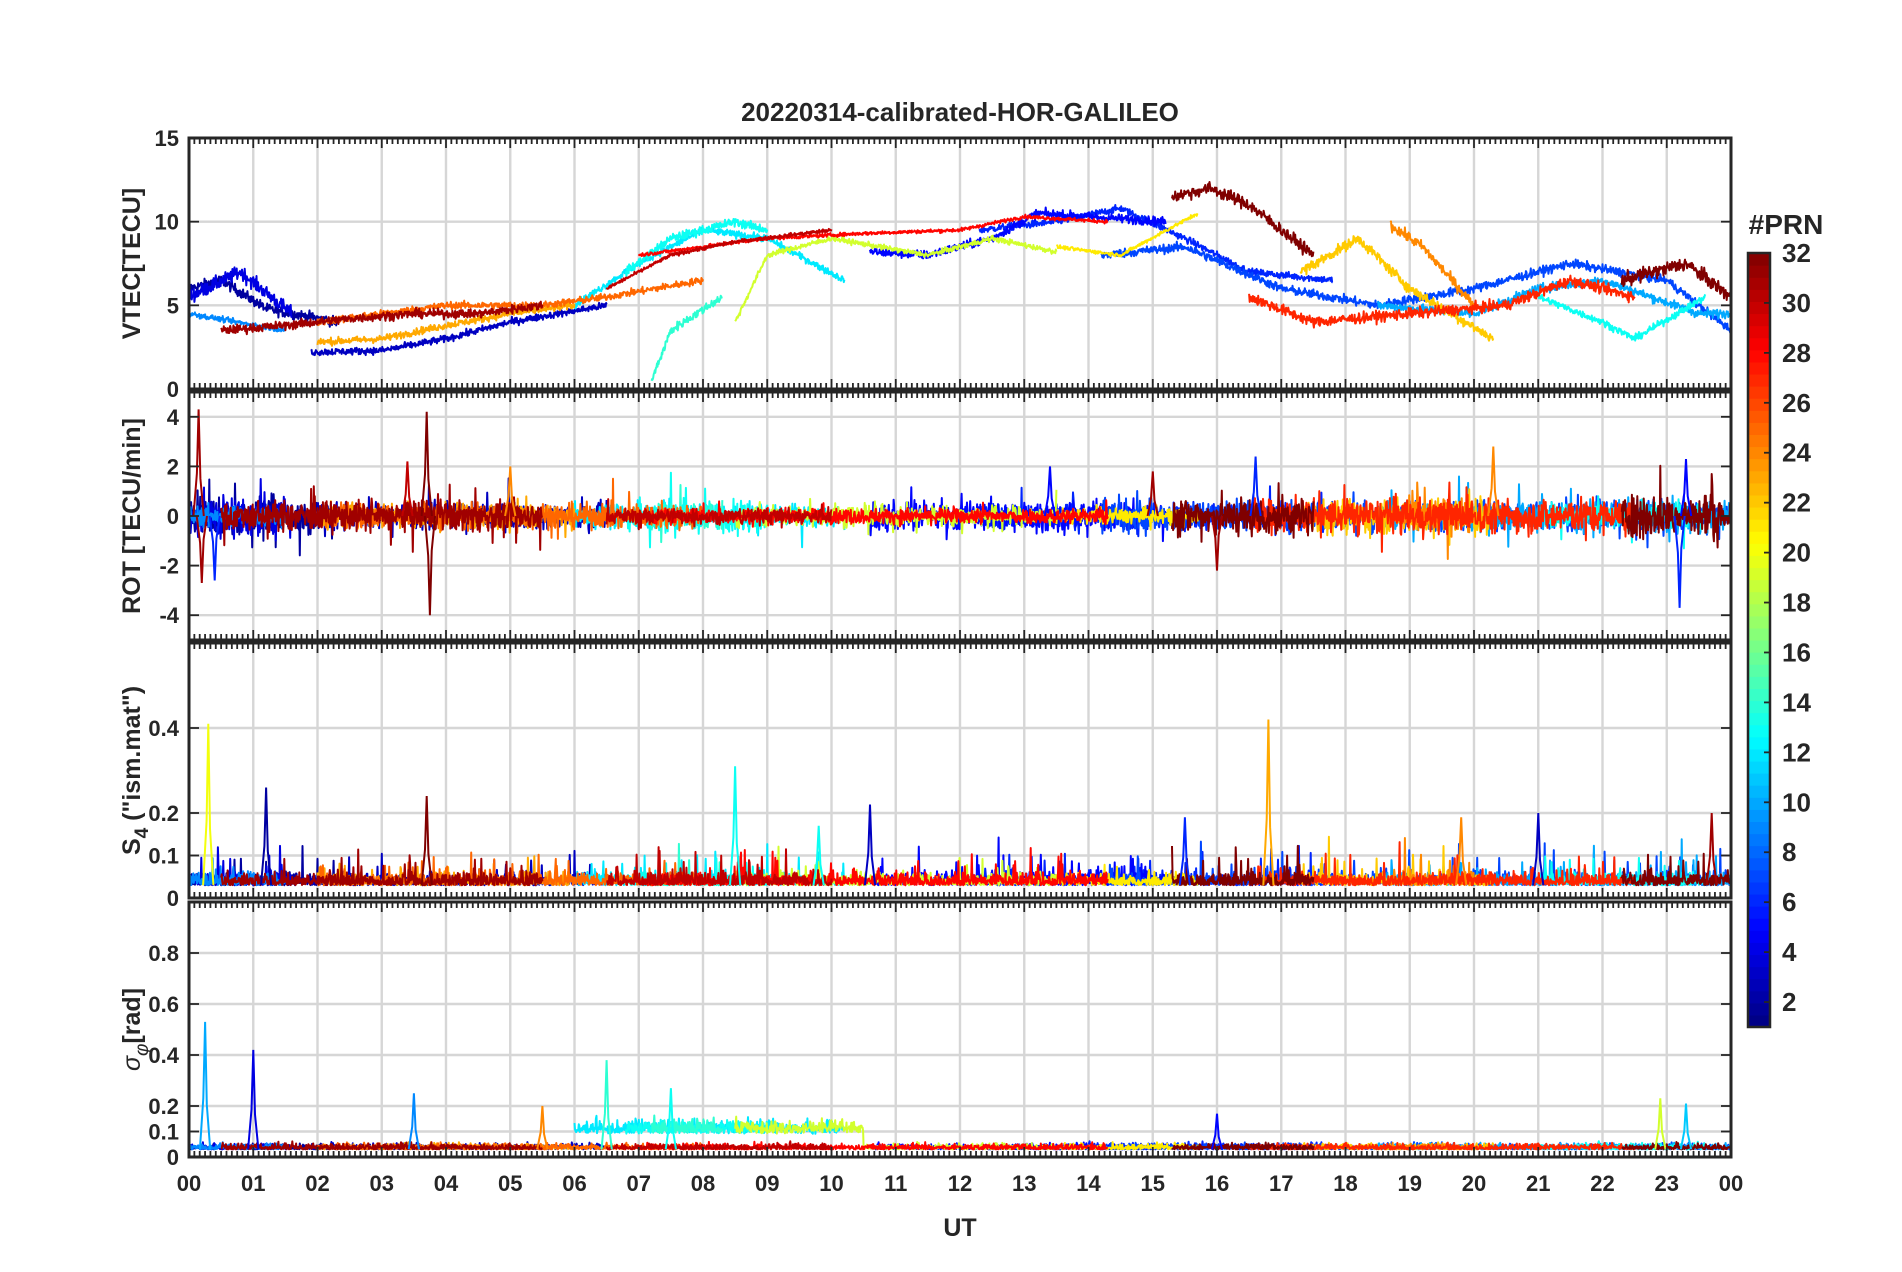  I want to click on colorbar-tick-label: 30, so click(1796, 303).